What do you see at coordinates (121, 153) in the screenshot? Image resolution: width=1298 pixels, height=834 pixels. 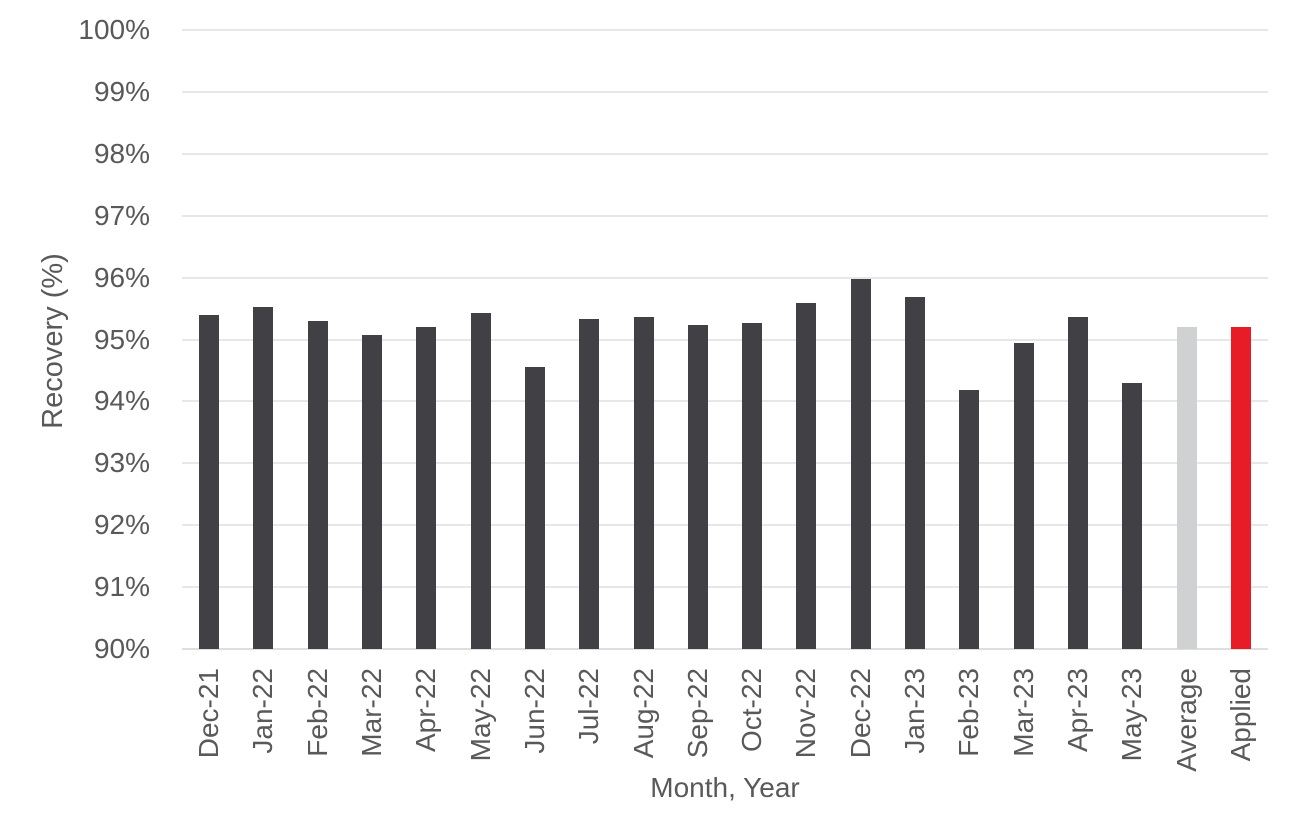 I see `y-tick-label: 98%` at bounding box center [121, 153].